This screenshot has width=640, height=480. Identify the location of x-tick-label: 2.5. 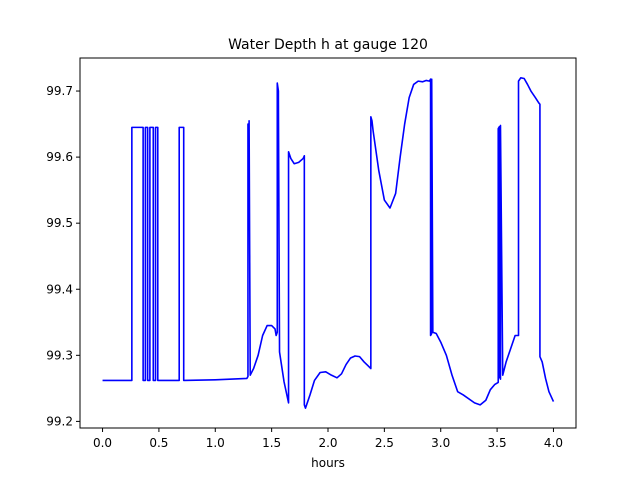
(384, 443).